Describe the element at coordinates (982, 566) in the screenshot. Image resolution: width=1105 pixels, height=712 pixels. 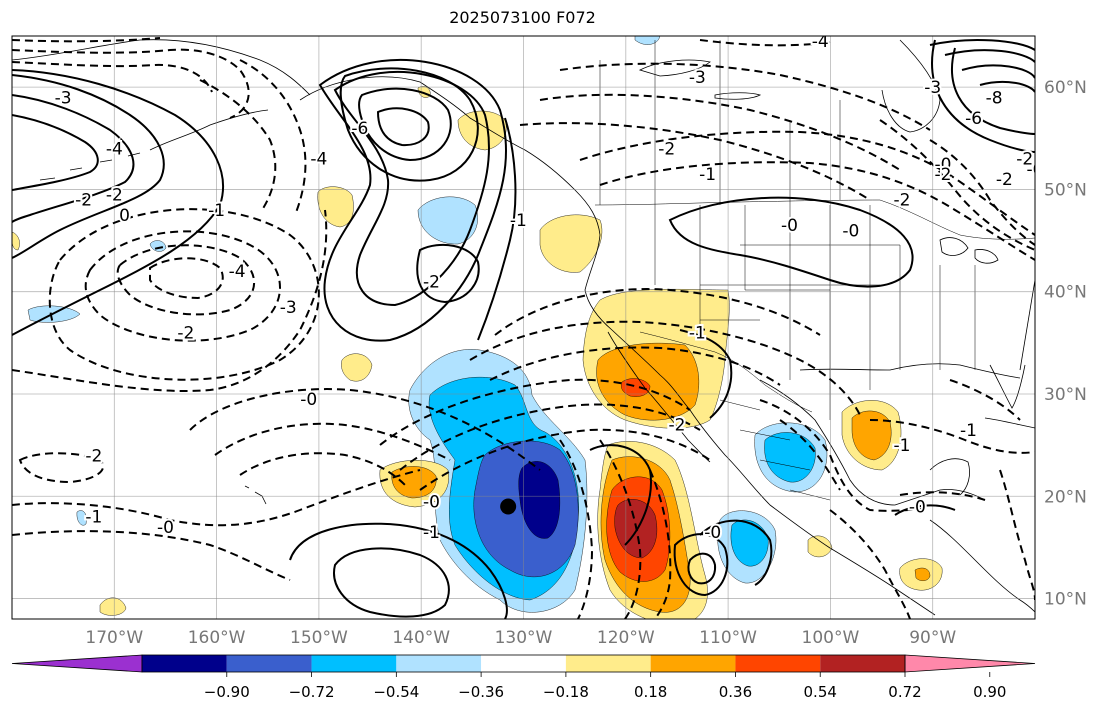
I see `central-america` at that location.